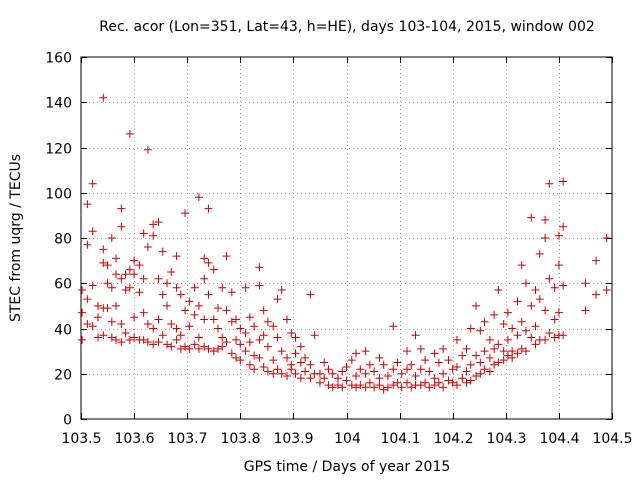 This screenshot has width=640, height=480. I want to click on y-tick-label: 0, so click(67, 421).